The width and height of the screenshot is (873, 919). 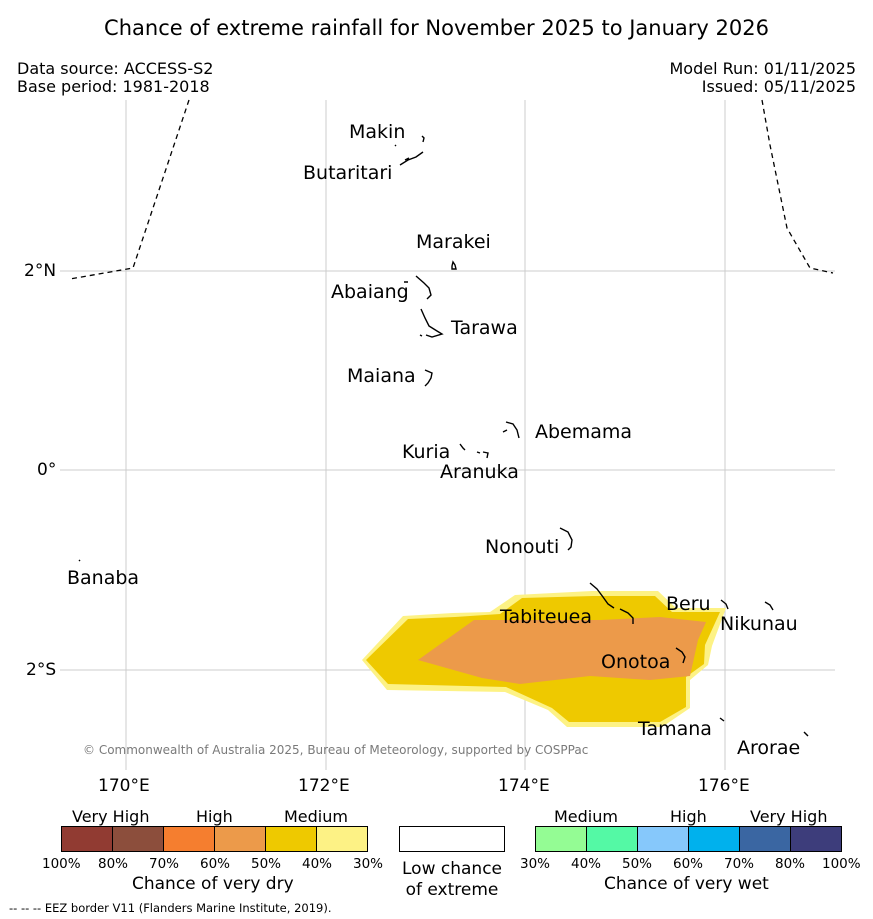 What do you see at coordinates (47, 470) in the screenshot?
I see `lat-tick-0: 0°` at bounding box center [47, 470].